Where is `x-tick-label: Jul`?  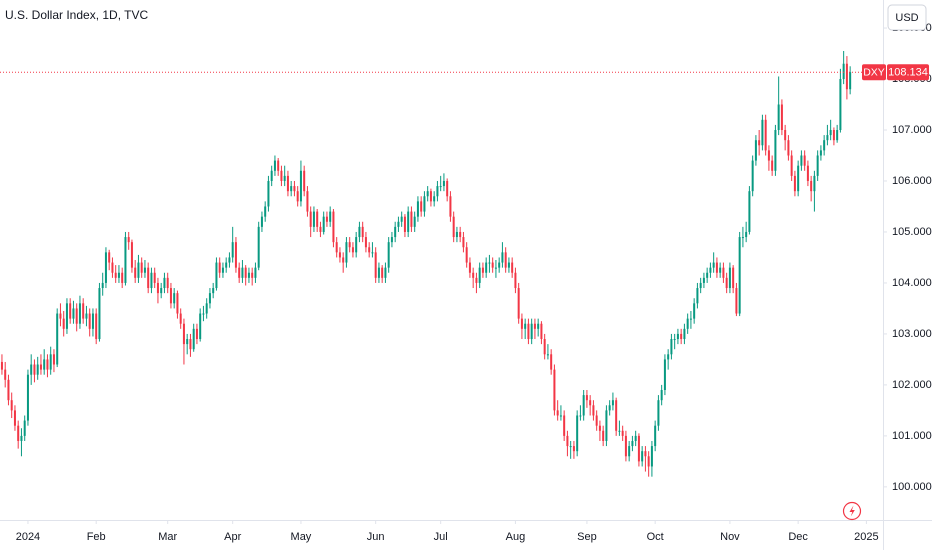 x-tick-label: Jul is located at coordinates (441, 537).